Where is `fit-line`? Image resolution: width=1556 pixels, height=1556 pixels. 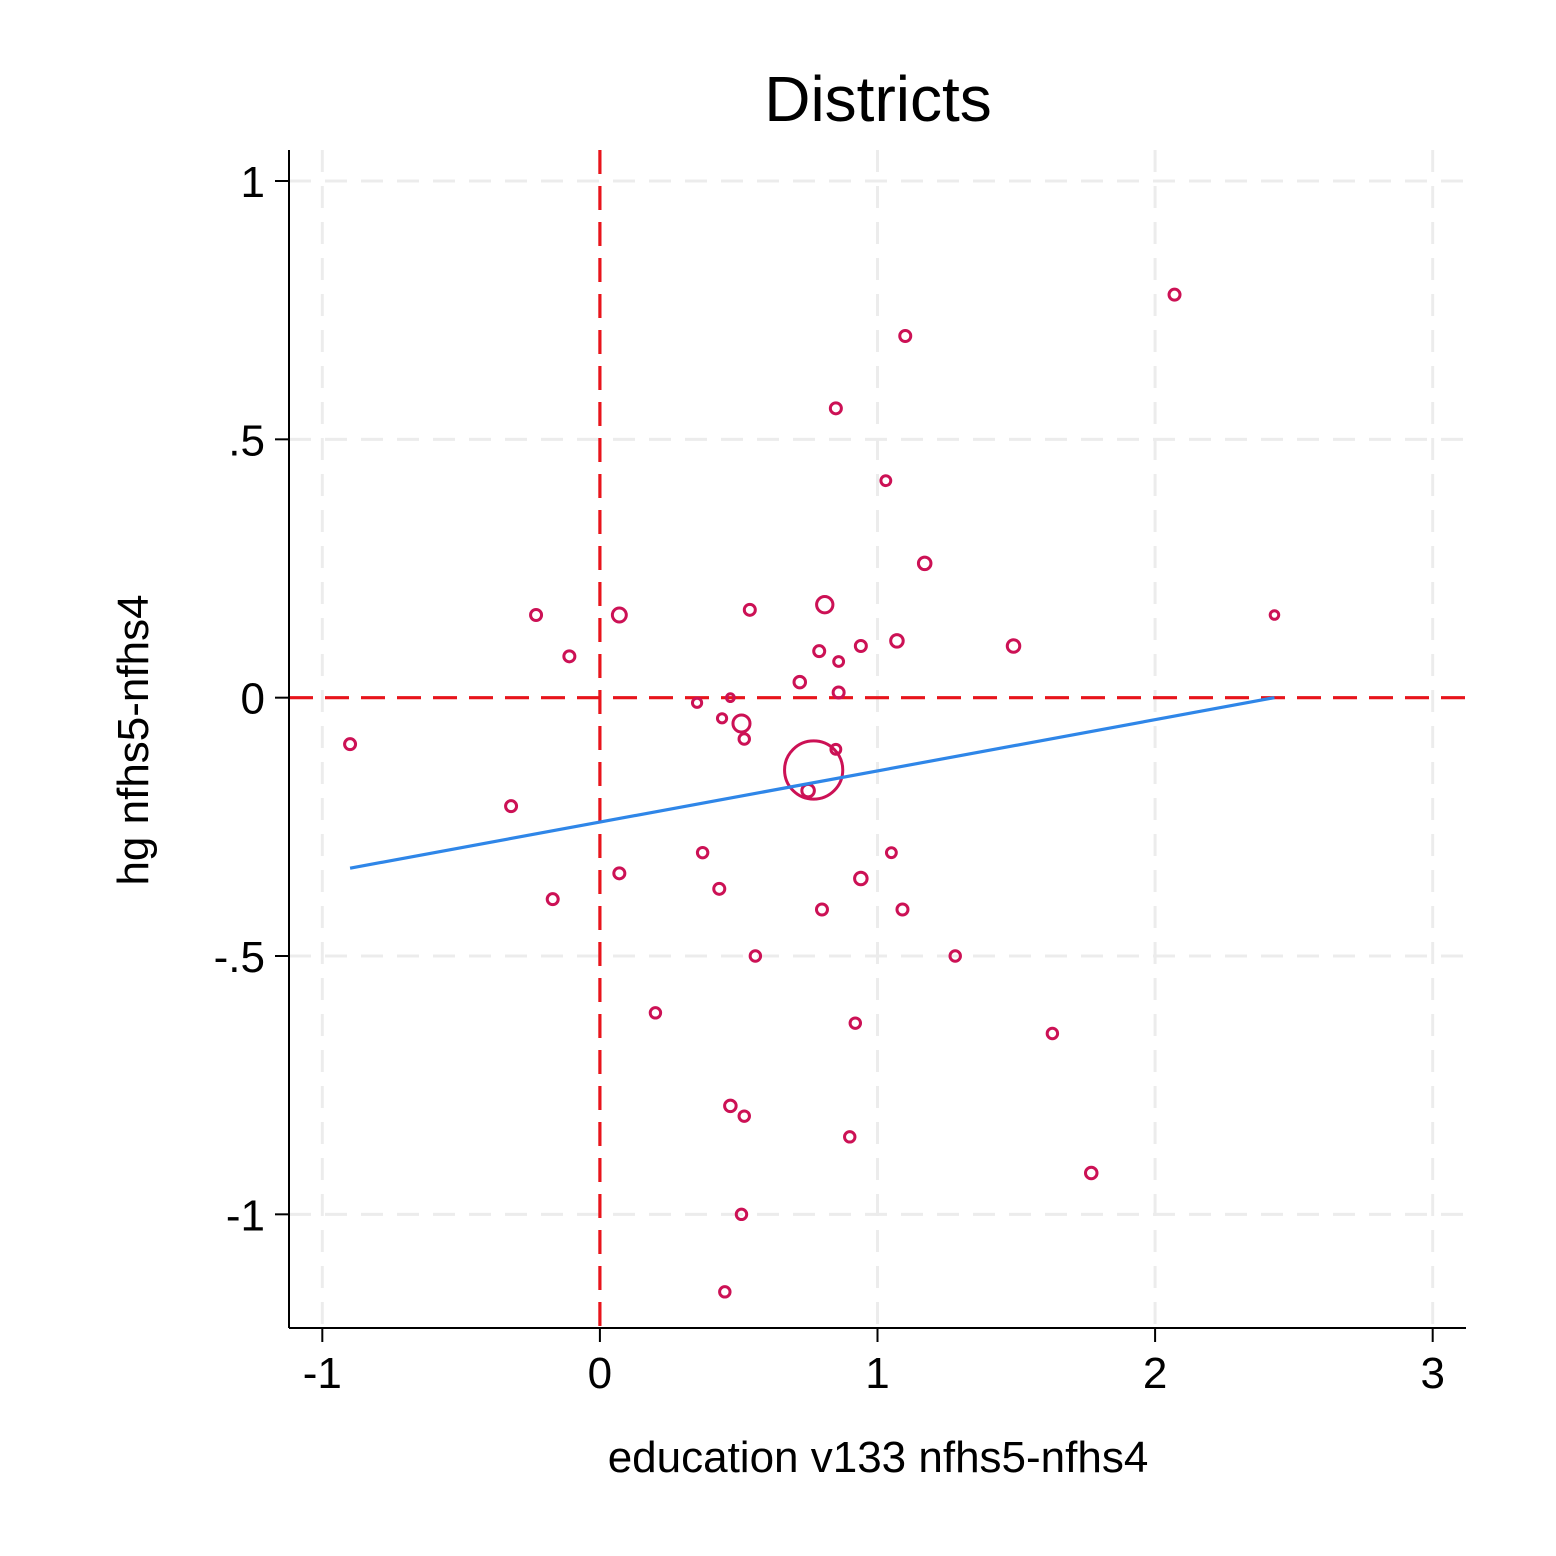
fit-line is located at coordinates (812, 783).